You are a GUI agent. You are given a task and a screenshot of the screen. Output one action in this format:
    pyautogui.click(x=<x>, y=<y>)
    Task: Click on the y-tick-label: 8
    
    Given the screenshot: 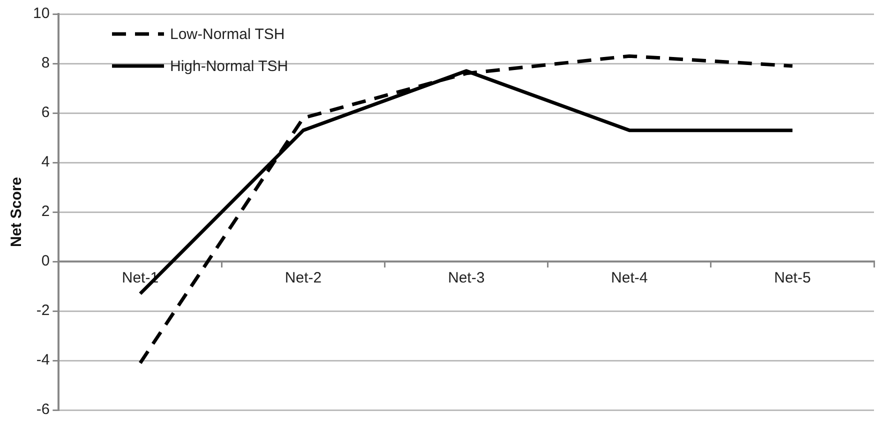 What is the action you would take?
    pyautogui.click(x=45, y=63)
    